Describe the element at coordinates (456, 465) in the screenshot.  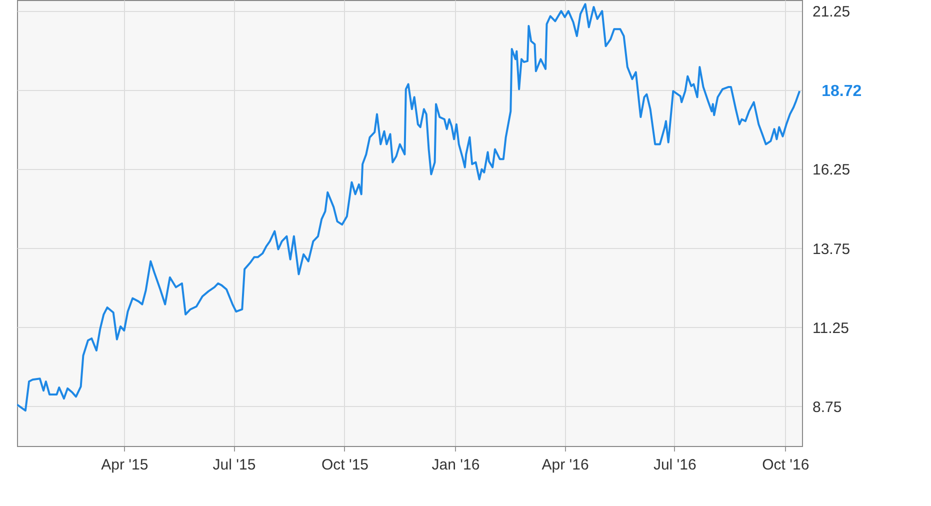
I see `x-tick-label: Jan '16` at that location.